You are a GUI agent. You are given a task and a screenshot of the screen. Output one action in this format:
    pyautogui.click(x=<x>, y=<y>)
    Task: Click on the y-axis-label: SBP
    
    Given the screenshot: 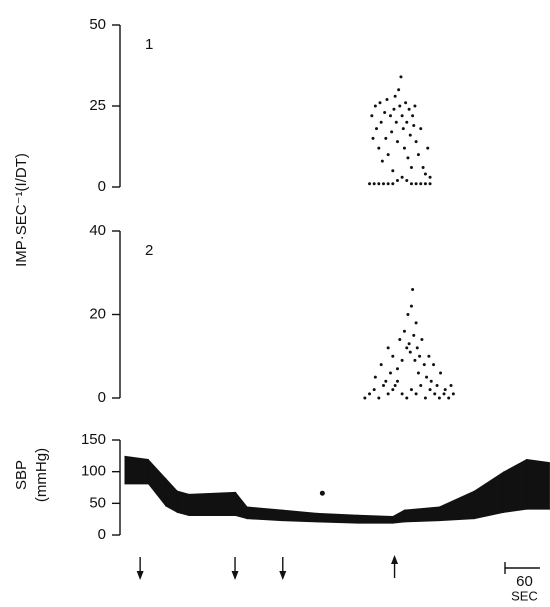 What is the action you would take?
    pyautogui.click(x=21, y=475)
    